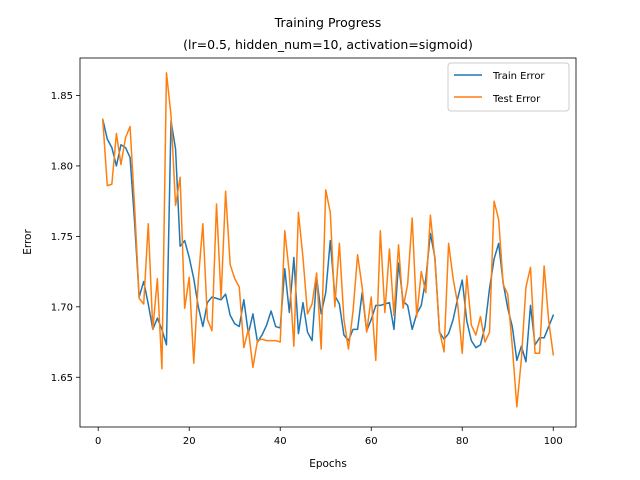  Describe the element at coordinates (462, 441) in the screenshot. I see `x-tick-label: 80` at that location.